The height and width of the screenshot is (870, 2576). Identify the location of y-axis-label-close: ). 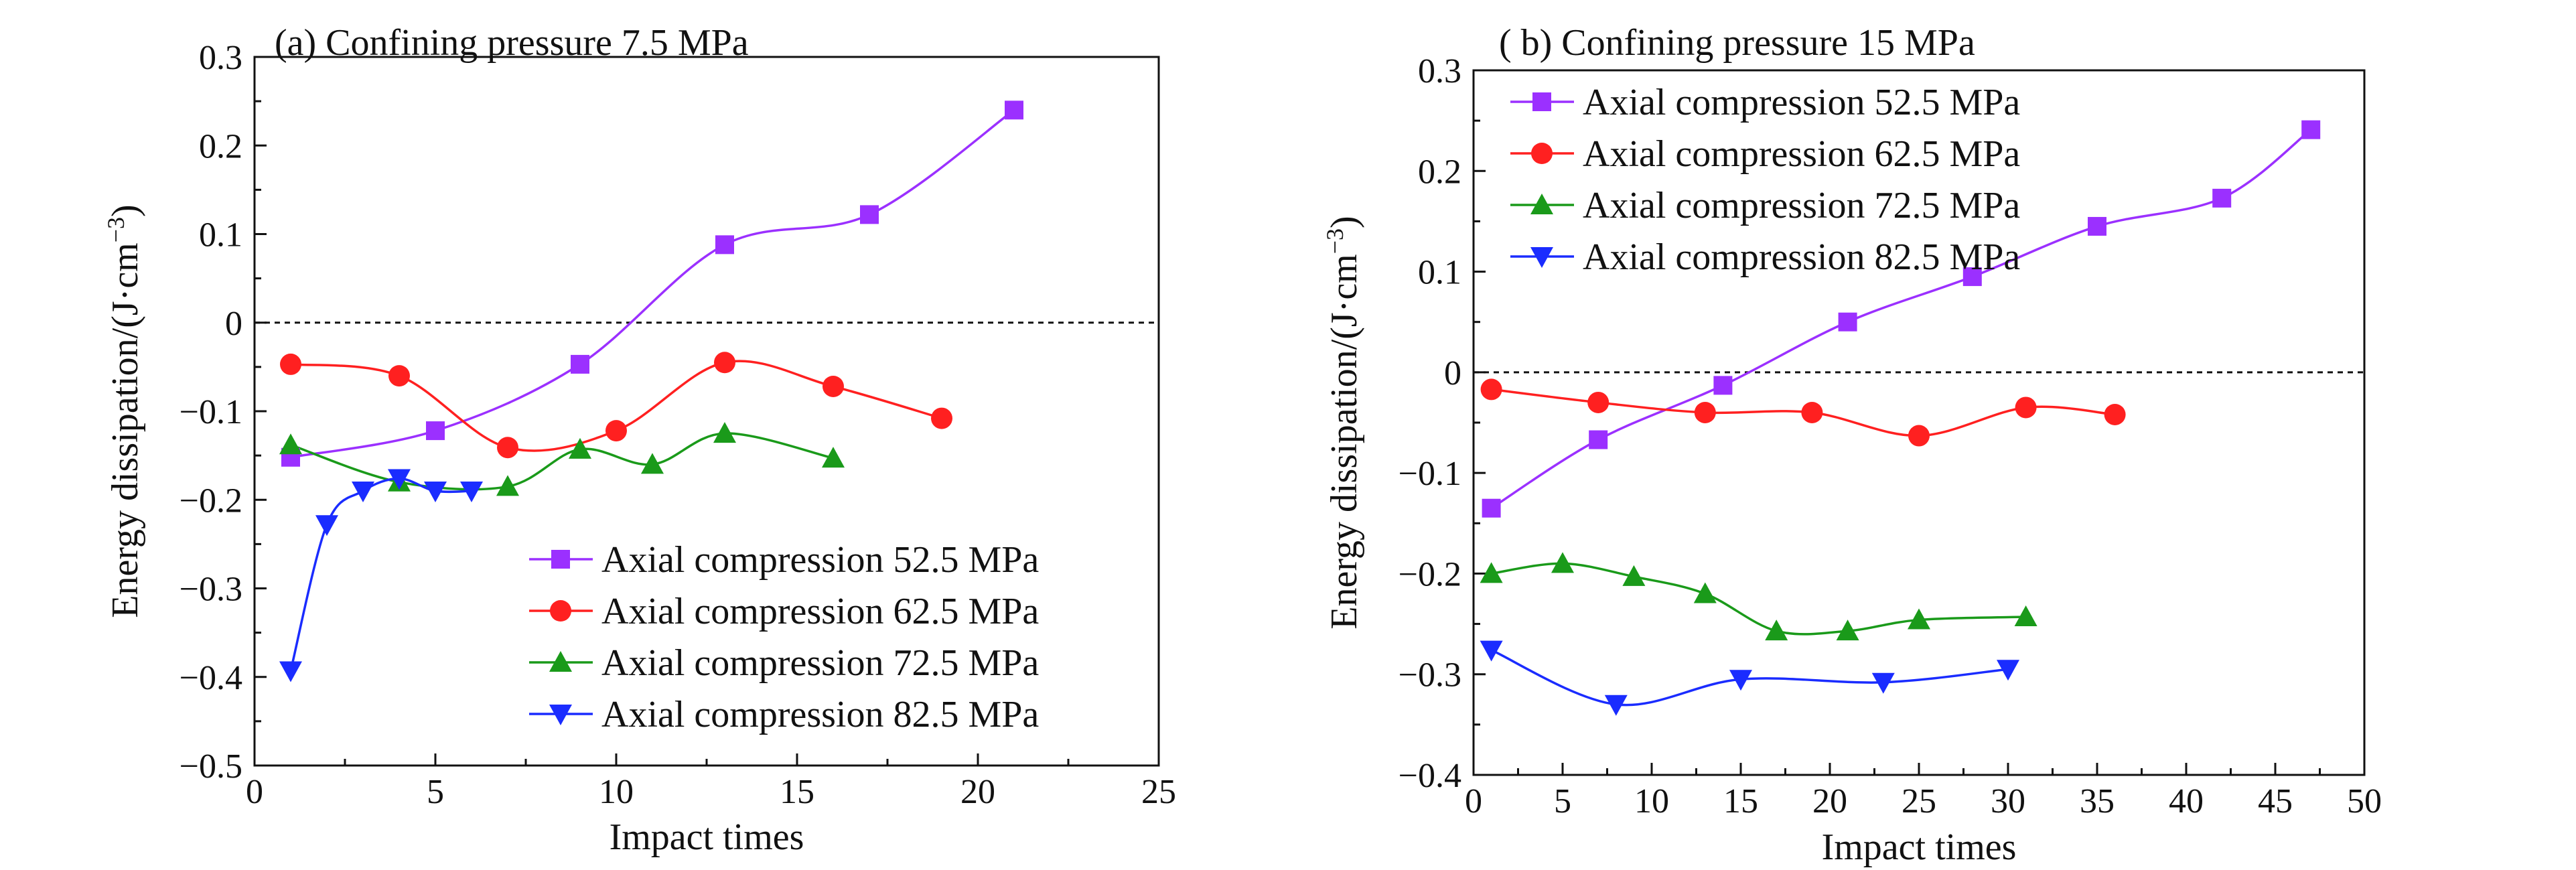
(1344, 222).